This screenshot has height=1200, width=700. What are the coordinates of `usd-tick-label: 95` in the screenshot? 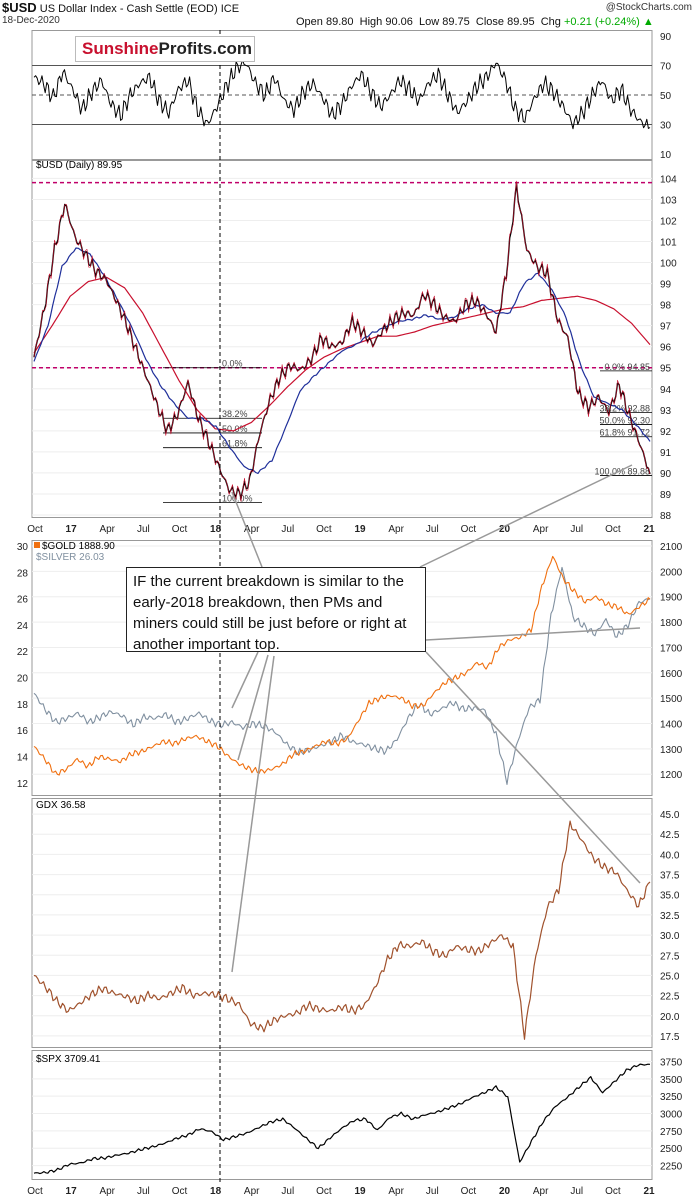 It's located at (666, 369).